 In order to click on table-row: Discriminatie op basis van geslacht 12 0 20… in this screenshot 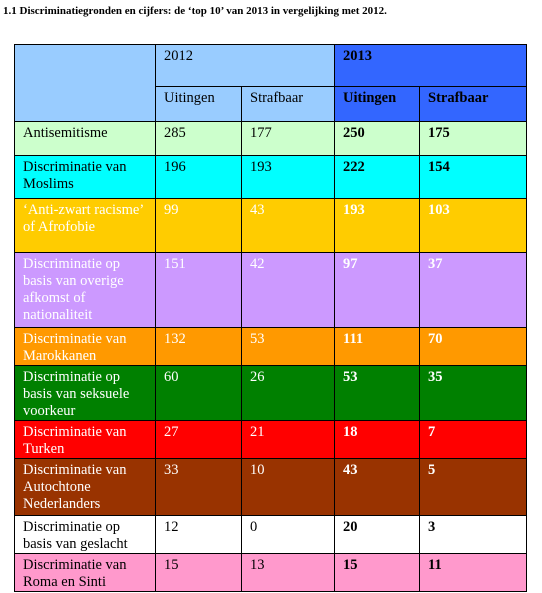, I will do `click(270, 534)`.